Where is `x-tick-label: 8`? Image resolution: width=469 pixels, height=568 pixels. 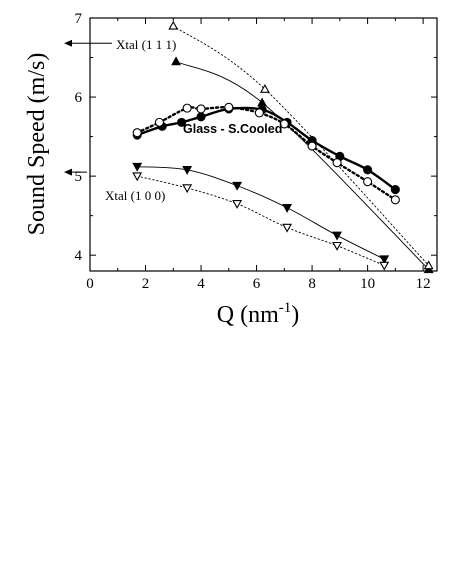
x-tick-label: 8 is located at coordinates (312, 284).